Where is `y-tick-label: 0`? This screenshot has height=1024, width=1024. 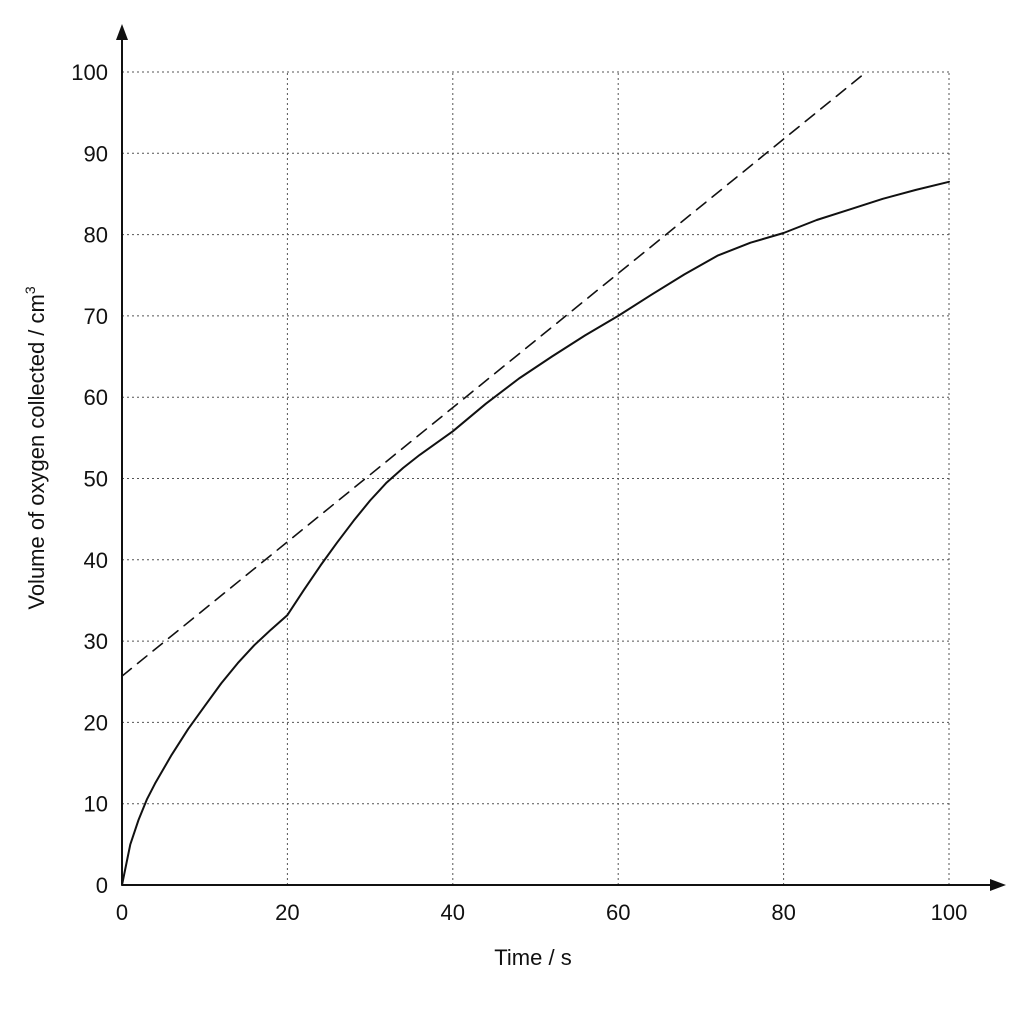 y-tick-label: 0 is located at coordinates (102, 885).